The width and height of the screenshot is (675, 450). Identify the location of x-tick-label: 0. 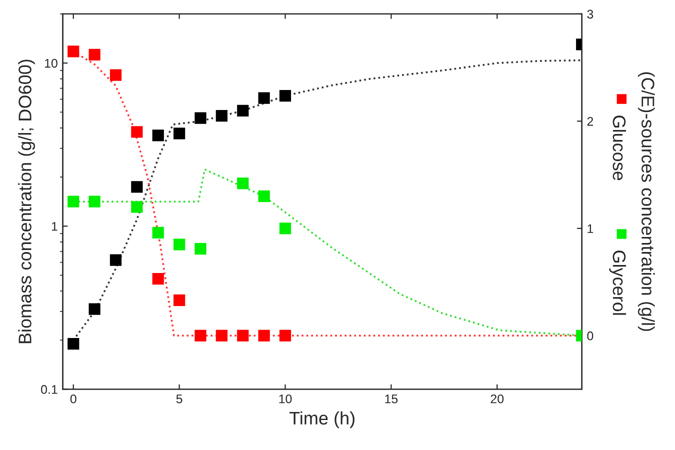
(73, 399).